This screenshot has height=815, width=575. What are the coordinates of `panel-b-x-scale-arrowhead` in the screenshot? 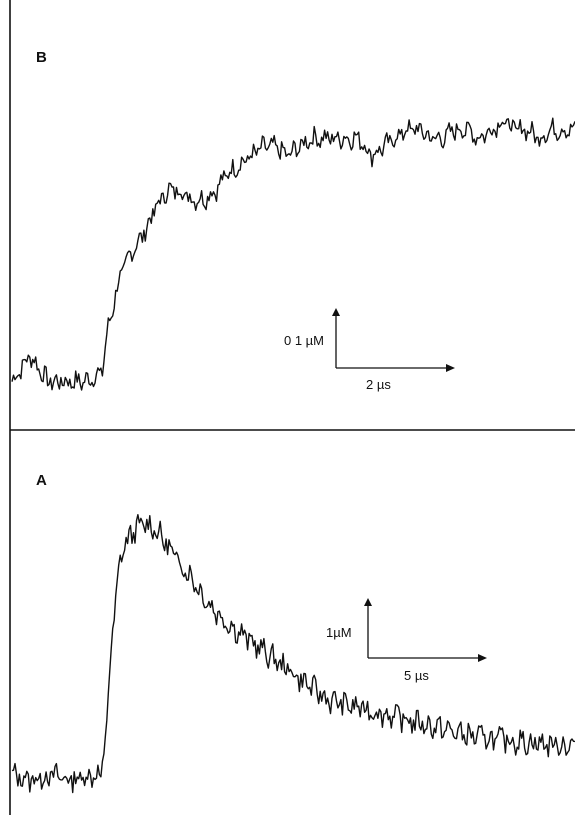 It's located at (450, 368).